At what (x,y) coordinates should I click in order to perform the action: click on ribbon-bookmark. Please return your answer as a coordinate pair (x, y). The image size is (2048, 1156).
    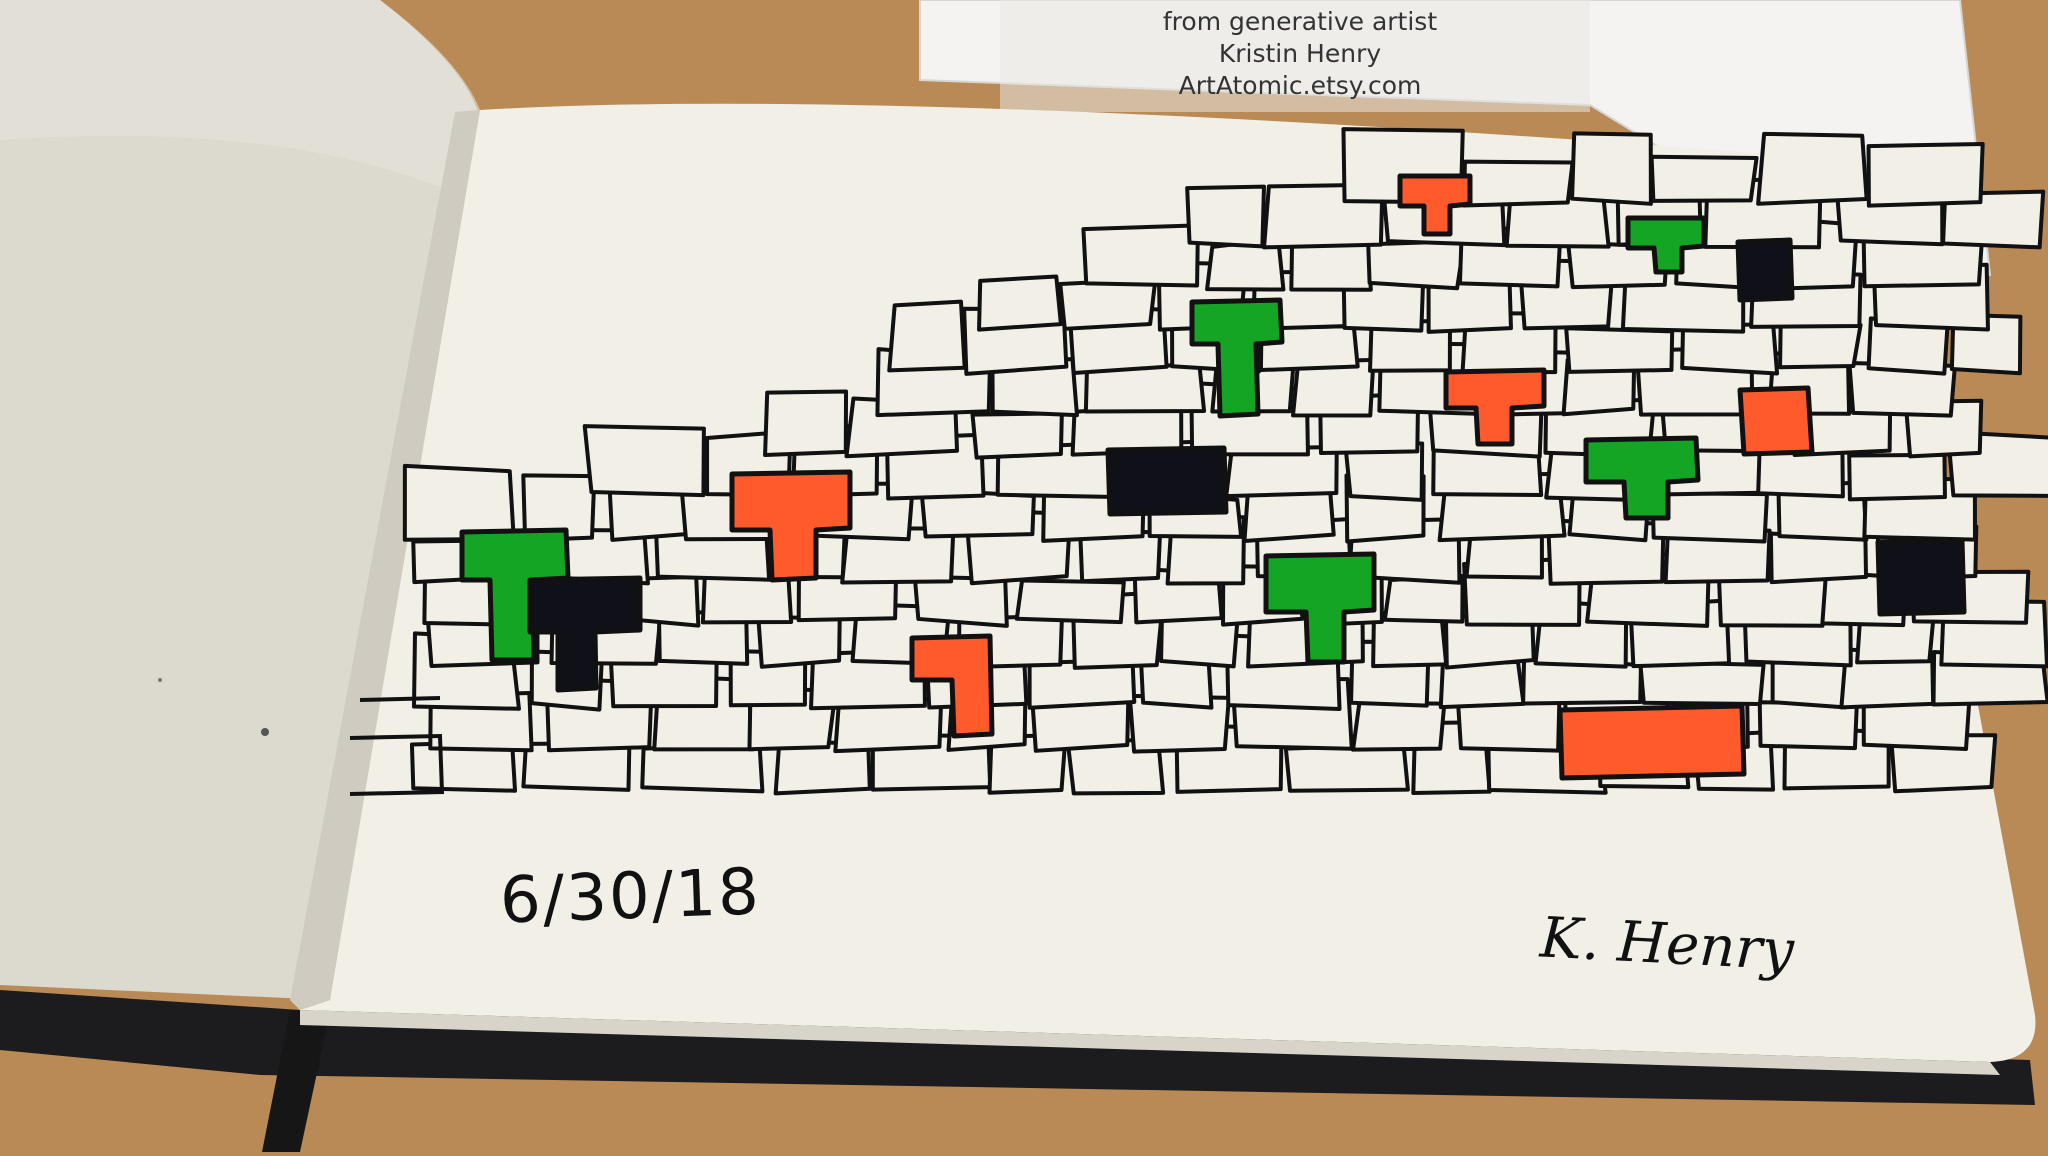
    Looking at the image, I should click on (296, 1081).